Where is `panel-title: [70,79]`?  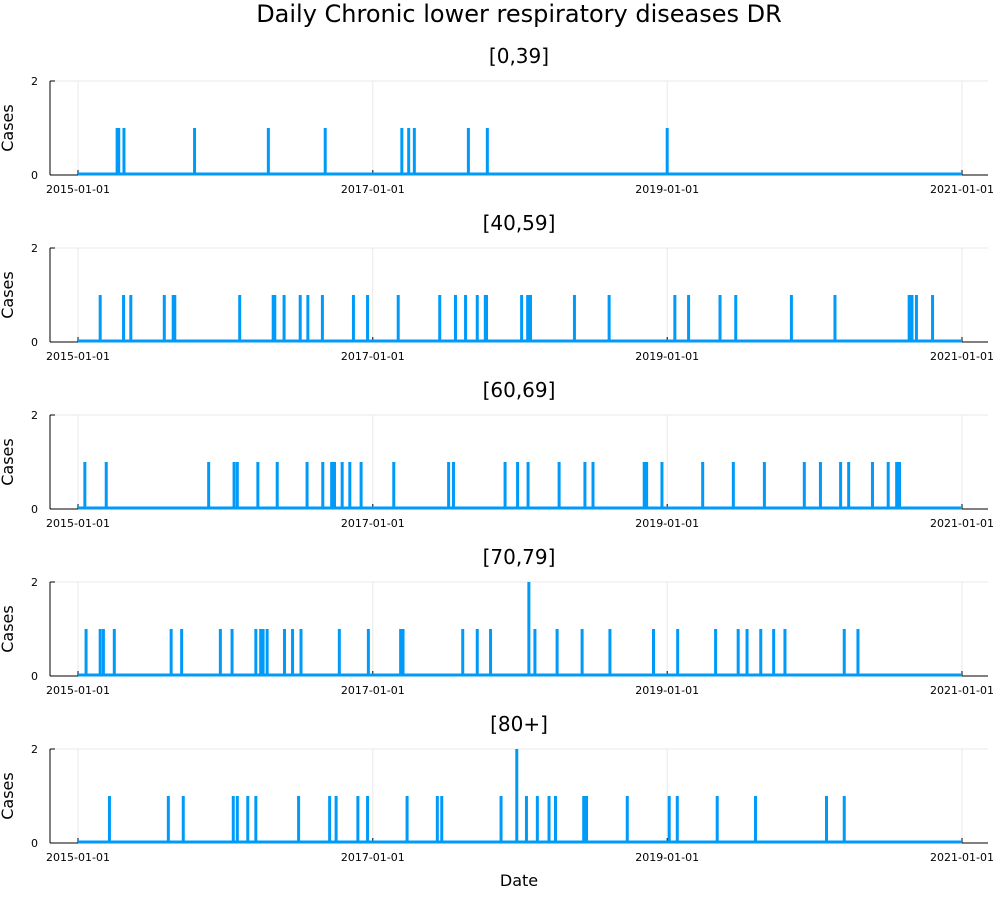 panel-title: [70,79] is located at coordinates (519, 557).